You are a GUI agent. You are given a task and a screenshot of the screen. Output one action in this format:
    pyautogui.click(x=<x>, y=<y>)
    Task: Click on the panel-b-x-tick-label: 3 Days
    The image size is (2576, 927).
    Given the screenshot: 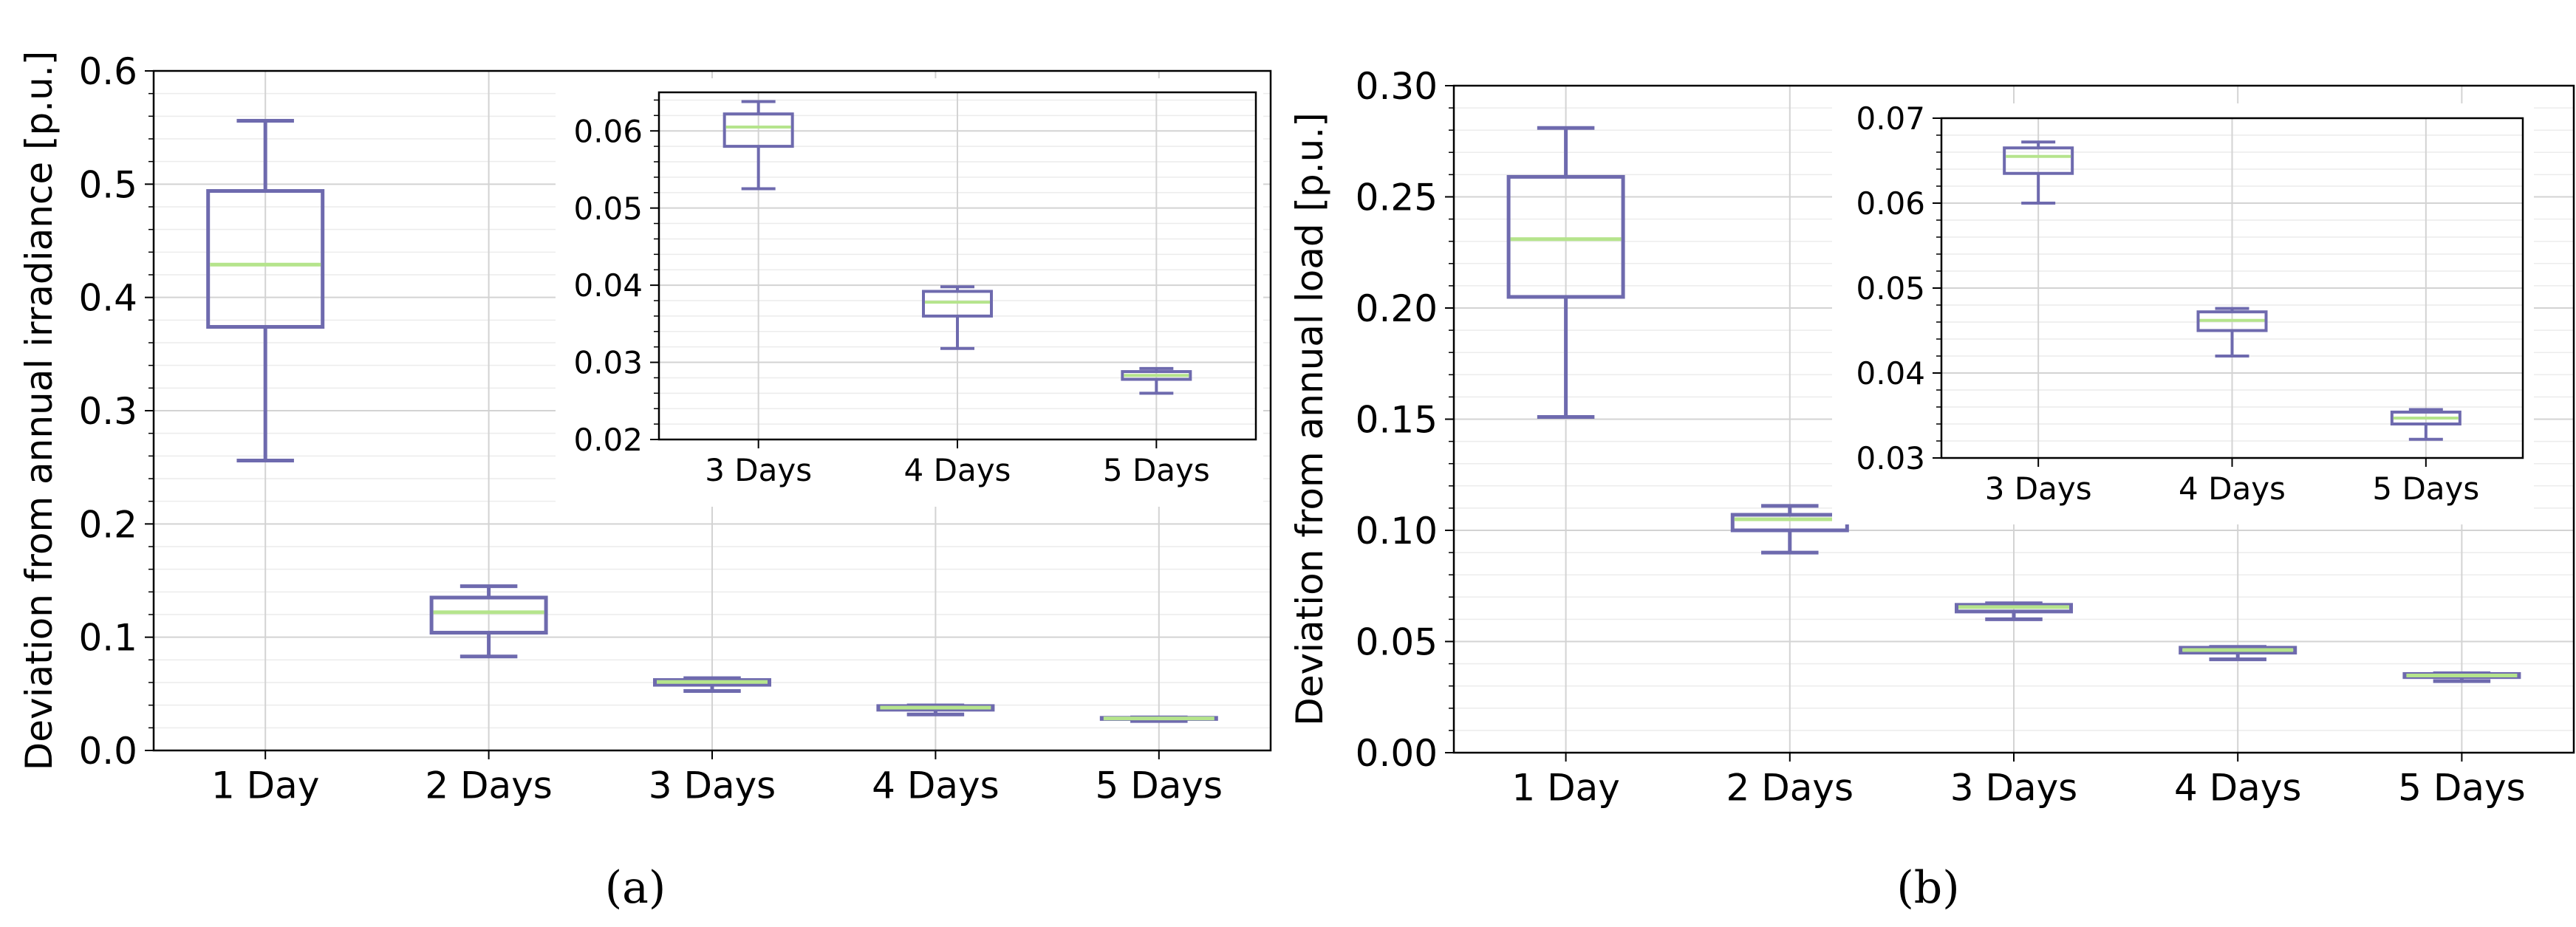 What is the action you would take?
    pyautogui.click(x=2014, y=788)
    